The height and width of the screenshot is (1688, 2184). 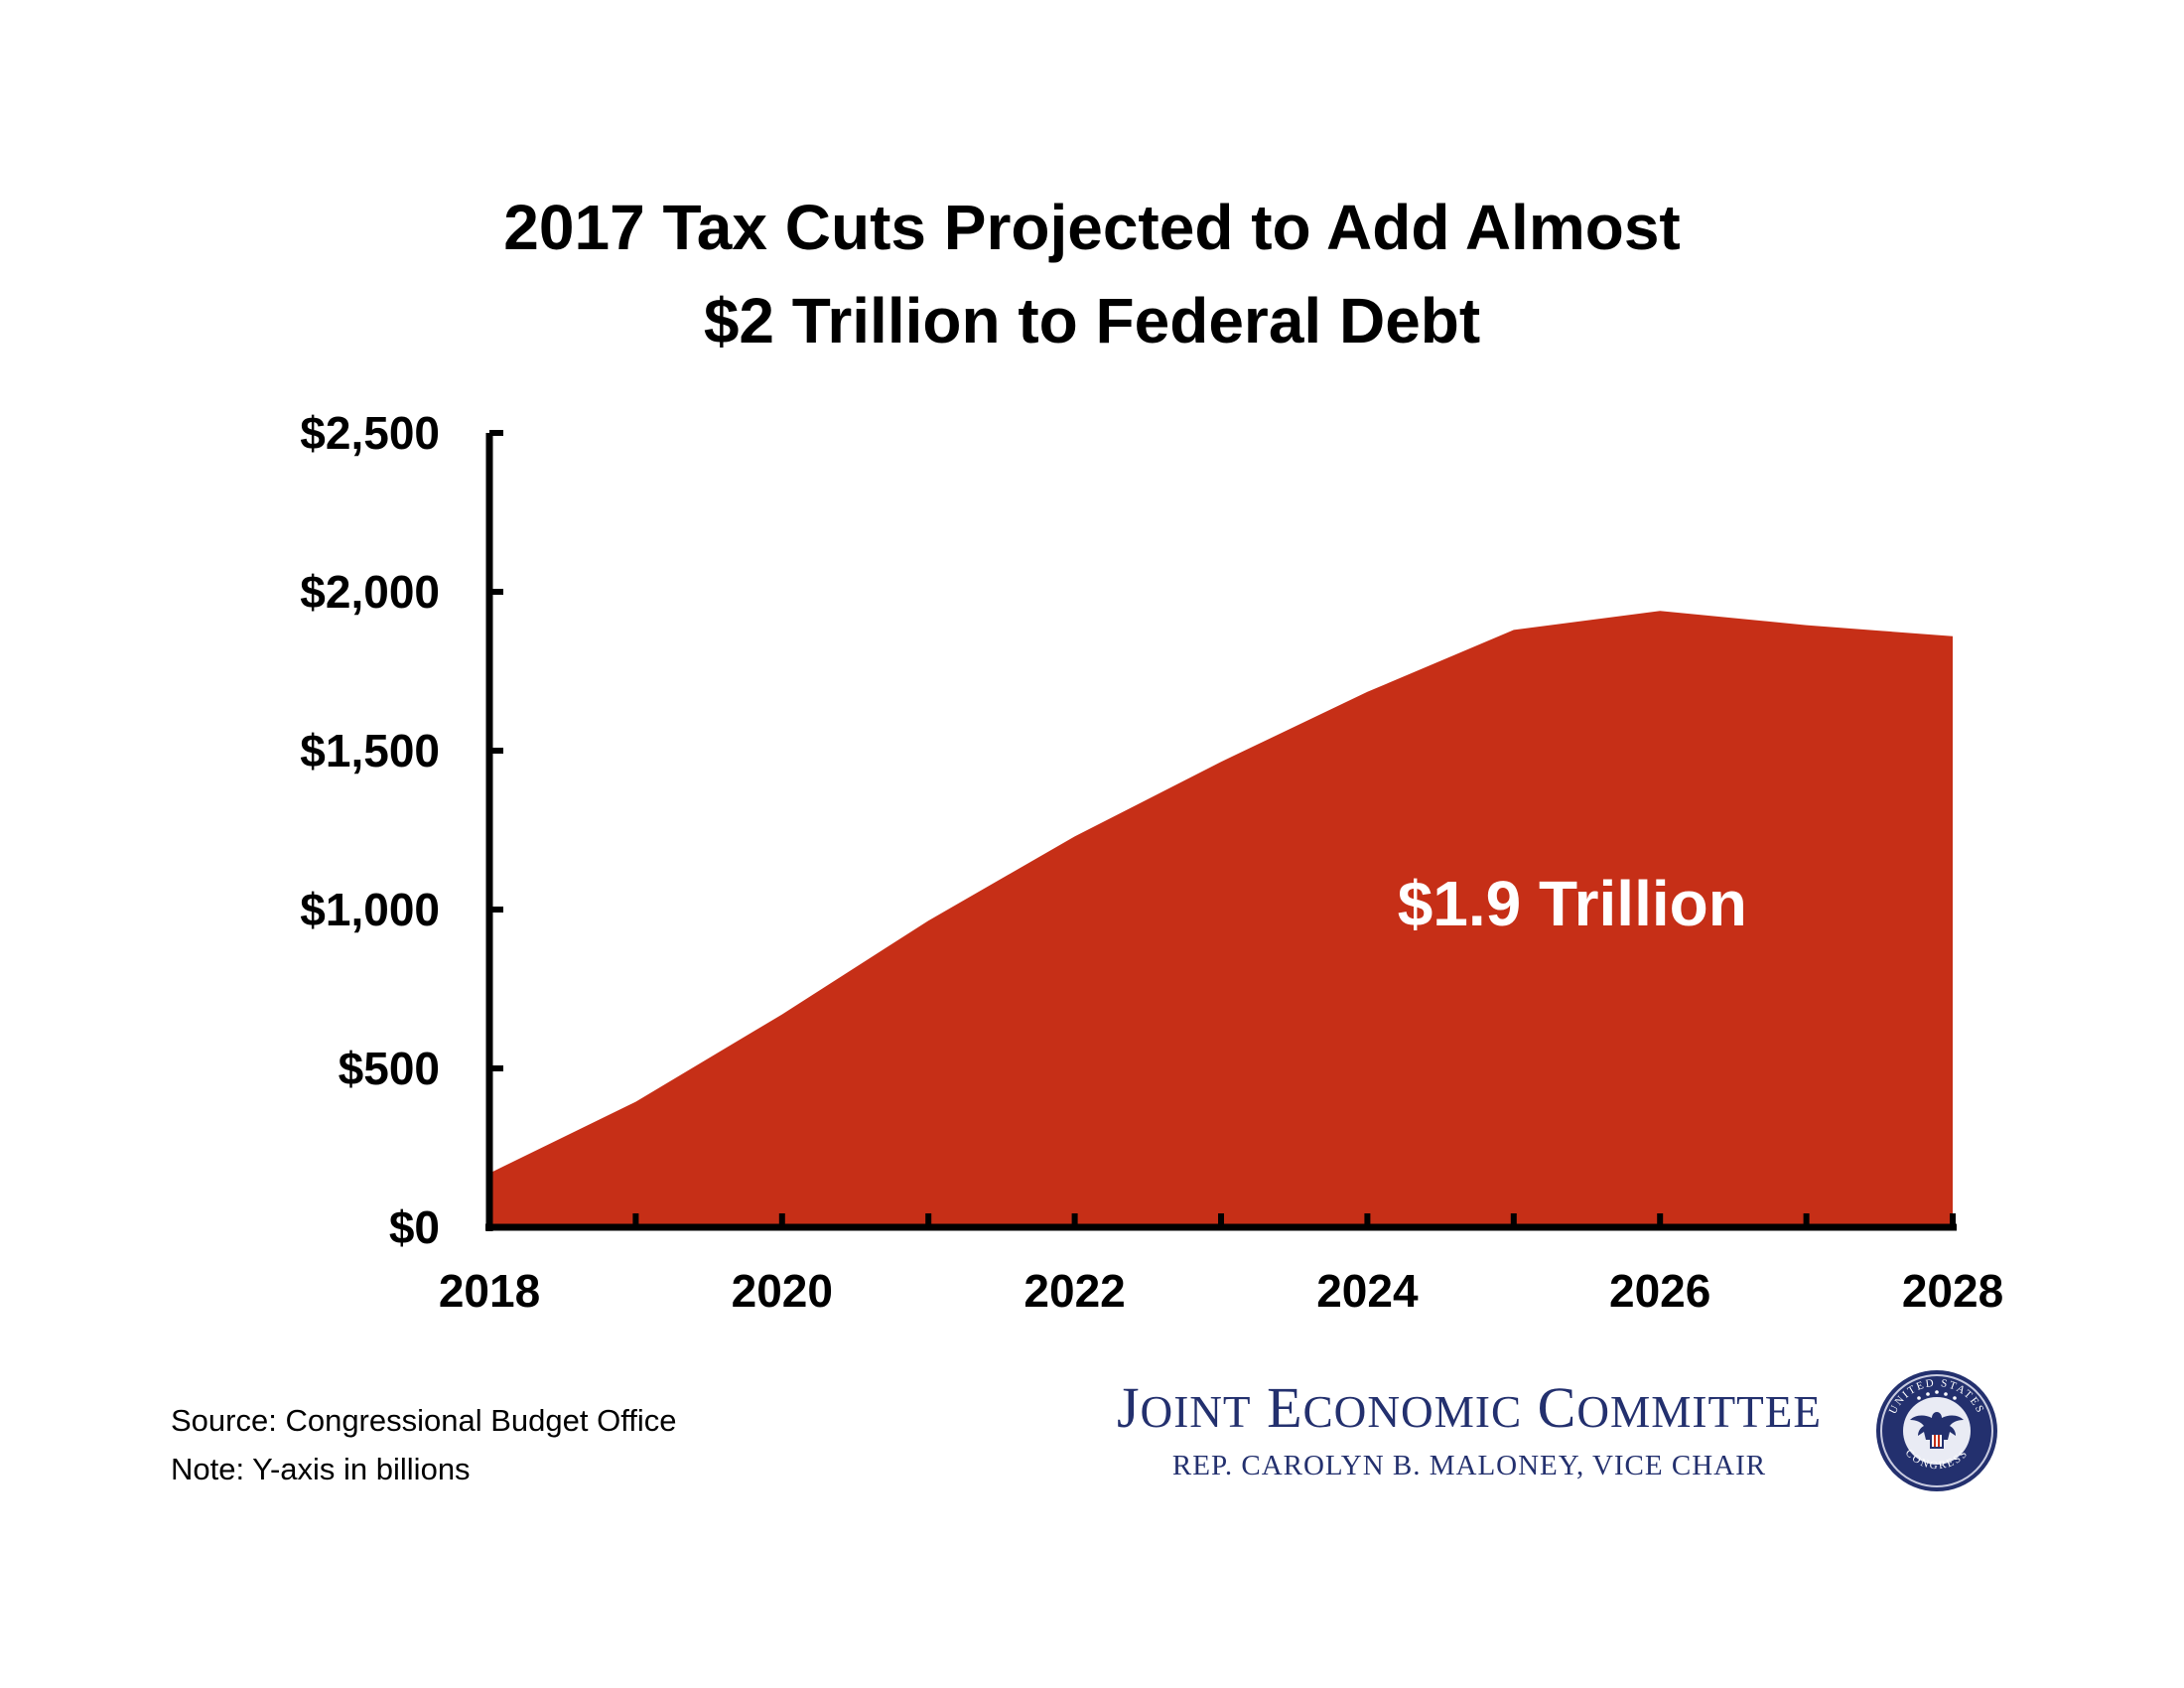 I want to click on committee-name-rest: CONOMIC, so click(x=1412, y=1412).